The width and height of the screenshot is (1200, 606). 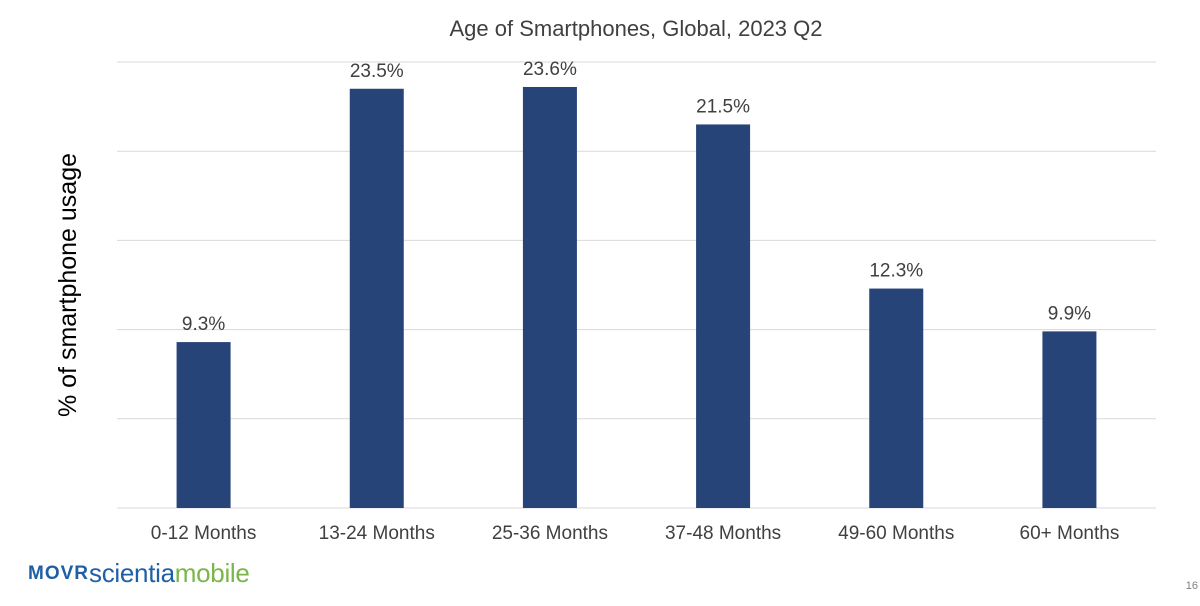 I want to click on movr-logo-text: MOVR, so click(x=58, y=573).